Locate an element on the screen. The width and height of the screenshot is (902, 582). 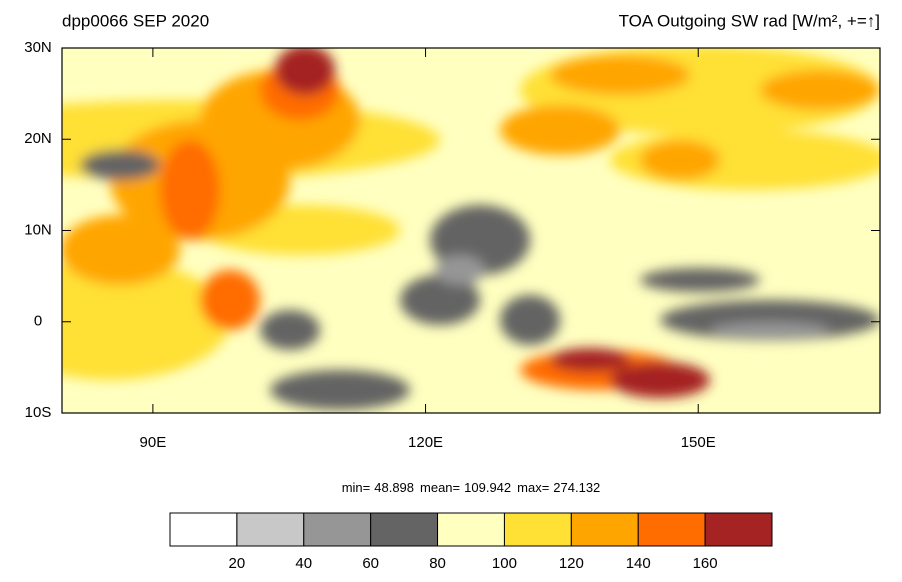
title-right: TOA Outgoing SW rad [W/m², +=↑] is located at coordinates (749, 20).